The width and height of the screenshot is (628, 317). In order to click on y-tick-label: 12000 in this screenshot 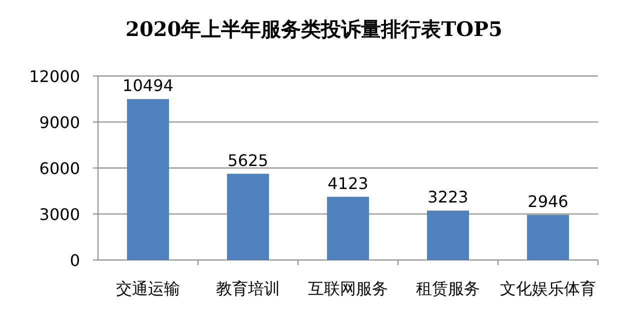, I will do `click(54, 76)`.